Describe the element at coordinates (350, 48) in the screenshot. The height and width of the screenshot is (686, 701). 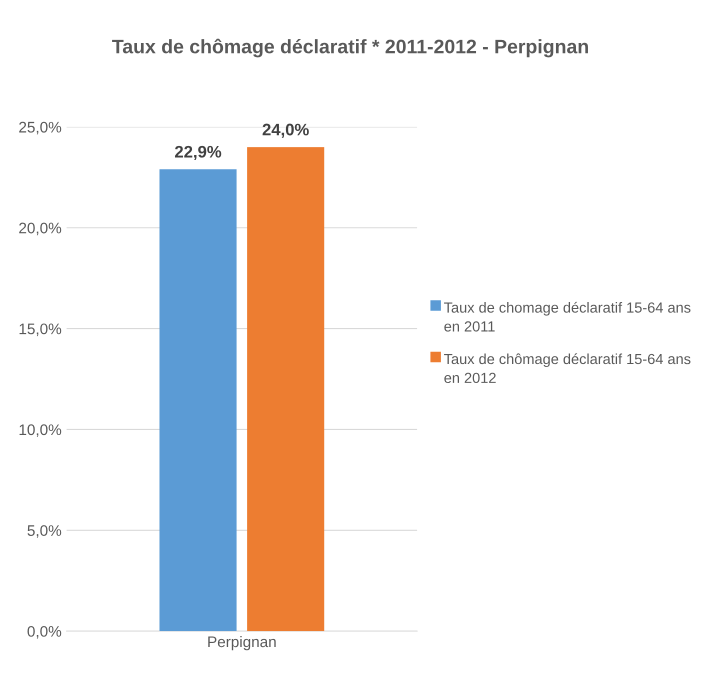
I see `chart-title: Taux de chômage déclaratif * 2011-2012 - Perpignan` at that location.